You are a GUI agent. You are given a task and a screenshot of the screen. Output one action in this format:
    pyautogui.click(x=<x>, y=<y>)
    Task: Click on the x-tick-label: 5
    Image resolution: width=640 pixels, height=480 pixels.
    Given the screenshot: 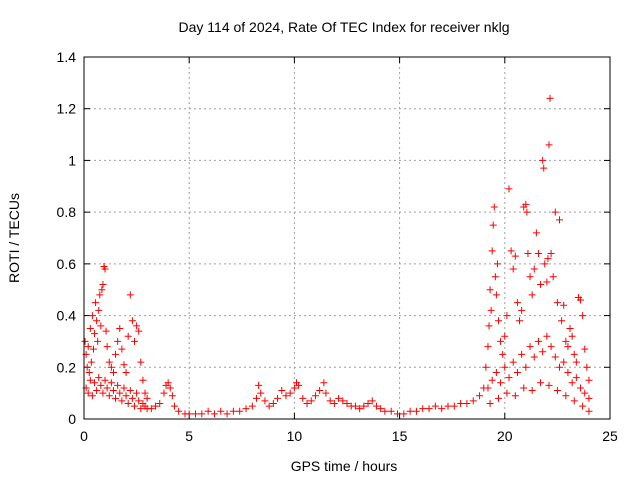 What is the action you would take?
    pyautogui.click(x=189, y=436)
    